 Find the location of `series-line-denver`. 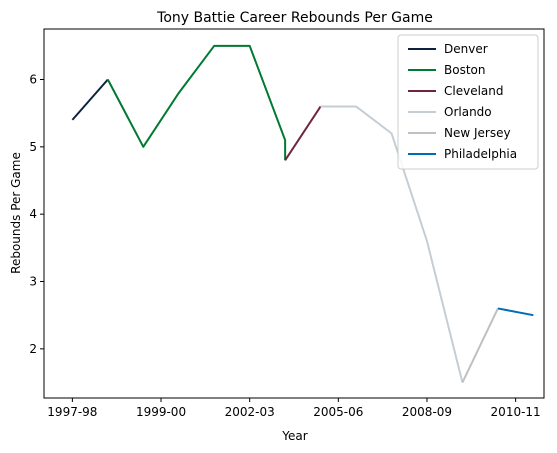

series-line-denver is located at coordinates (90, 99).